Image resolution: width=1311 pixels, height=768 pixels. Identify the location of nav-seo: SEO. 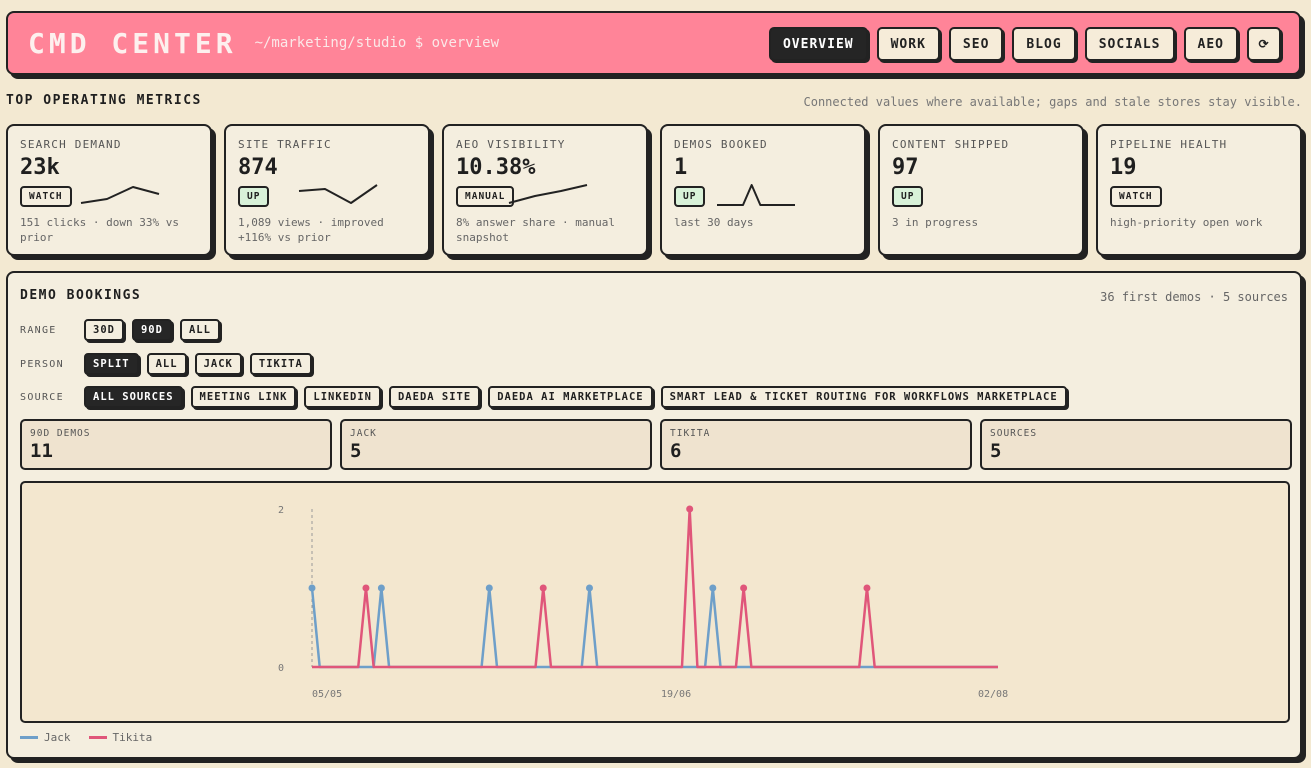
(976, 44).